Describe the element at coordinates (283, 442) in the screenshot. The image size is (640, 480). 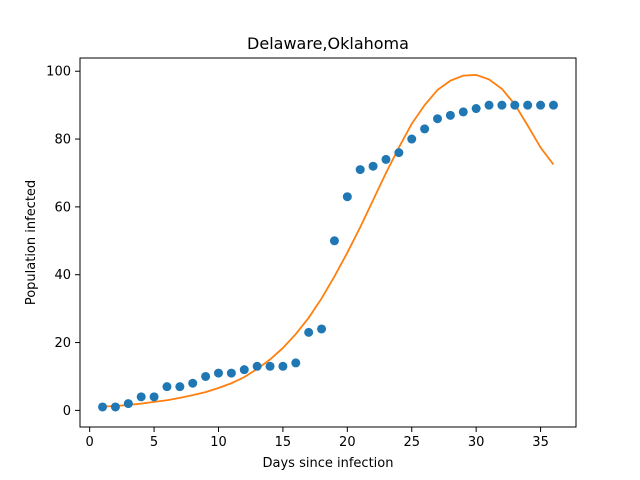
I see `x-tick-label: 15` at that location.